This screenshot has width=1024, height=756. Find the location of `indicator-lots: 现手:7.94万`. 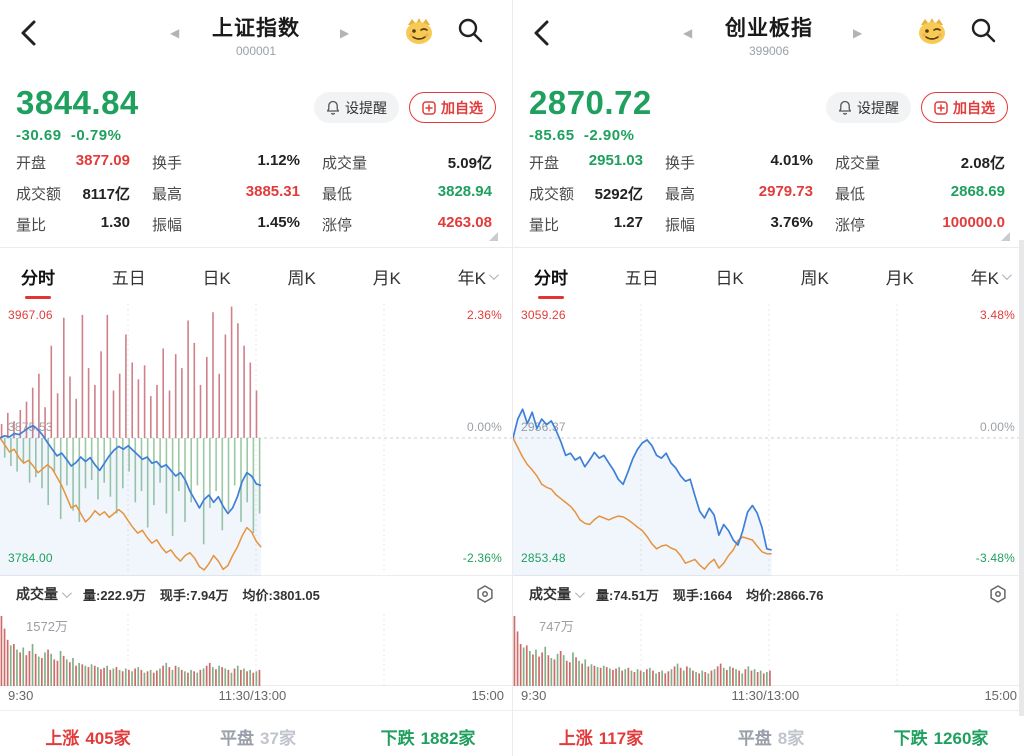

indicator-lots: 现手:7.94万 is located at coordinates (194, 595).